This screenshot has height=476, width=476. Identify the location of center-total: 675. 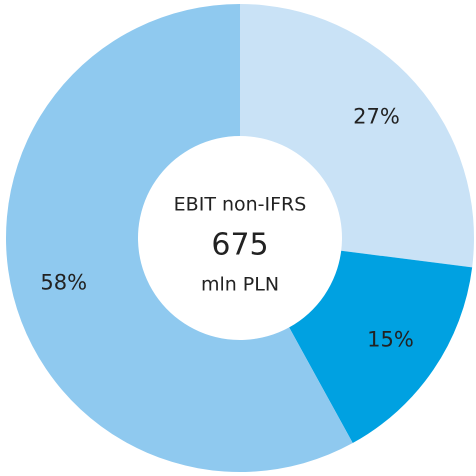
(239, 245).